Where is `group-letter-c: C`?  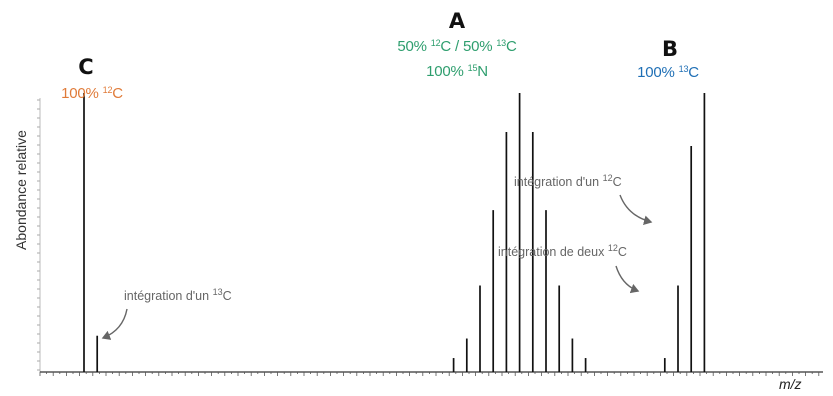 group-letter-c: C is located at coordinates (86, 67).